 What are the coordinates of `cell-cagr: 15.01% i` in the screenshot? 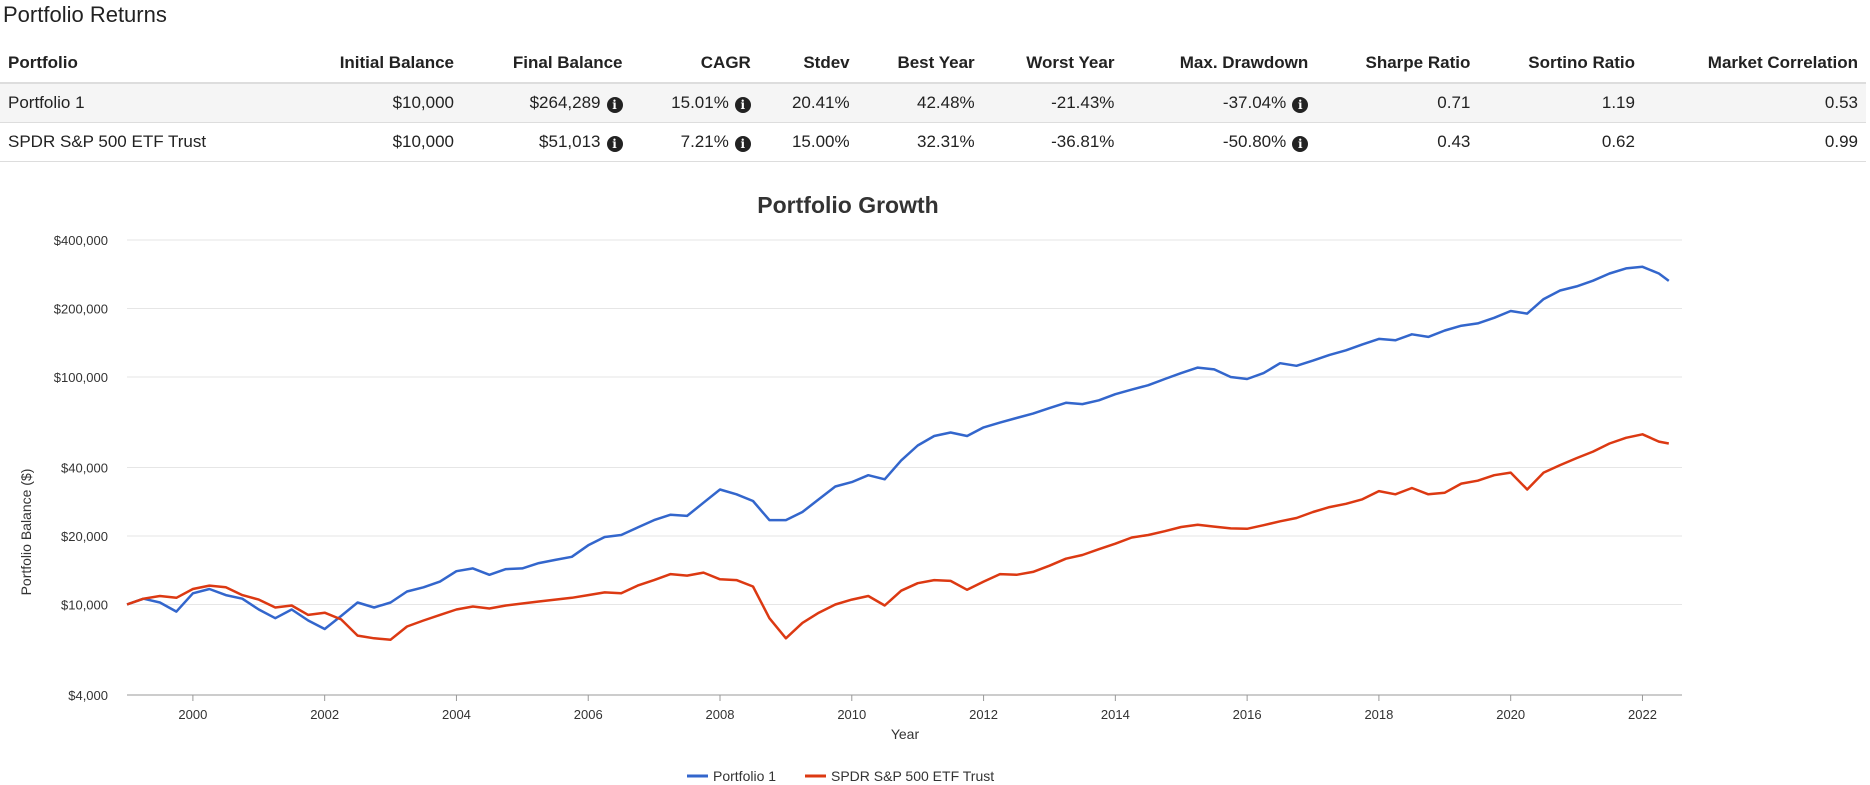 It's located at (694, 103).